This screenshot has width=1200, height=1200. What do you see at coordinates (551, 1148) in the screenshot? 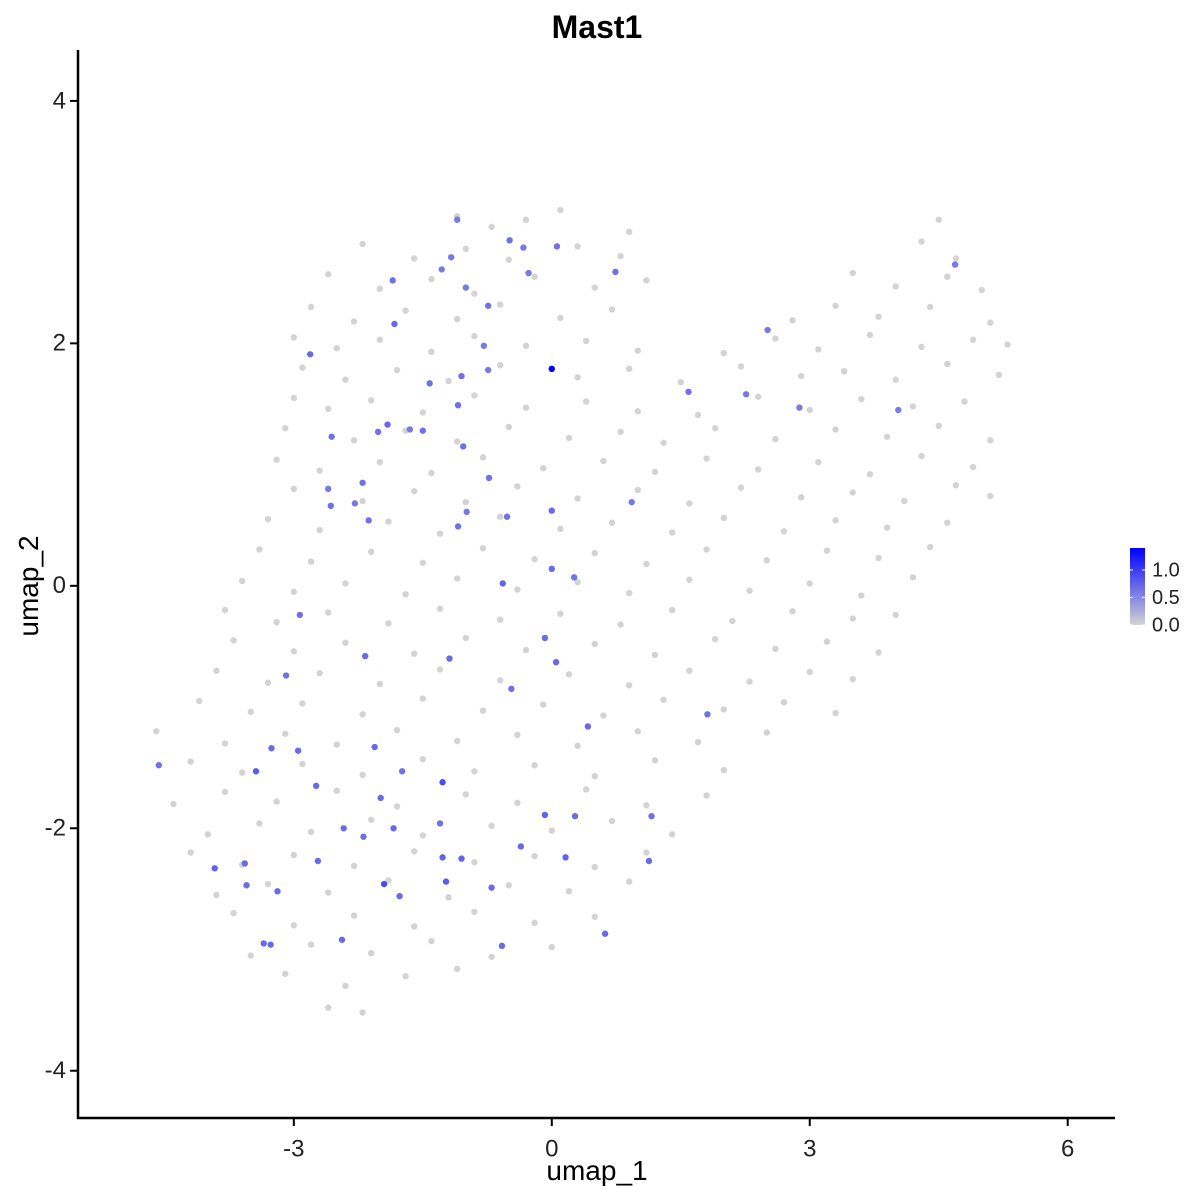
I see `x-tick-label: 0` at bounding box center [551, 1148].